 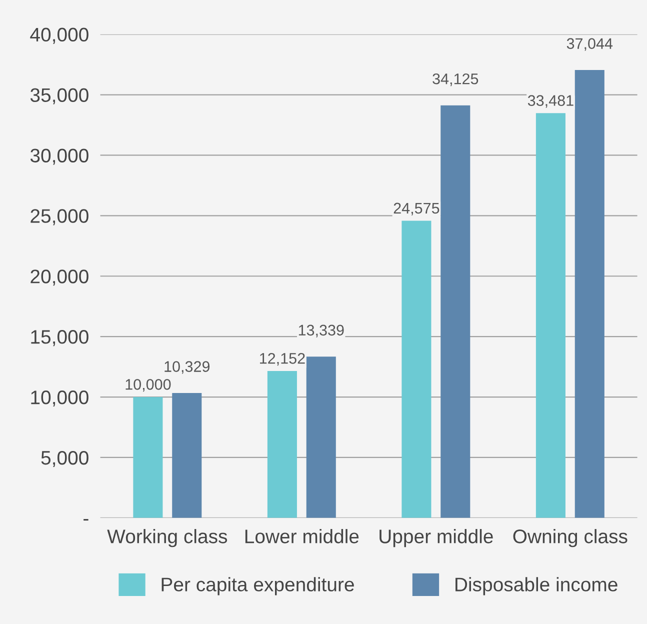 I want to click on y-tick-label: 5,000, so click(x=64, y=459).